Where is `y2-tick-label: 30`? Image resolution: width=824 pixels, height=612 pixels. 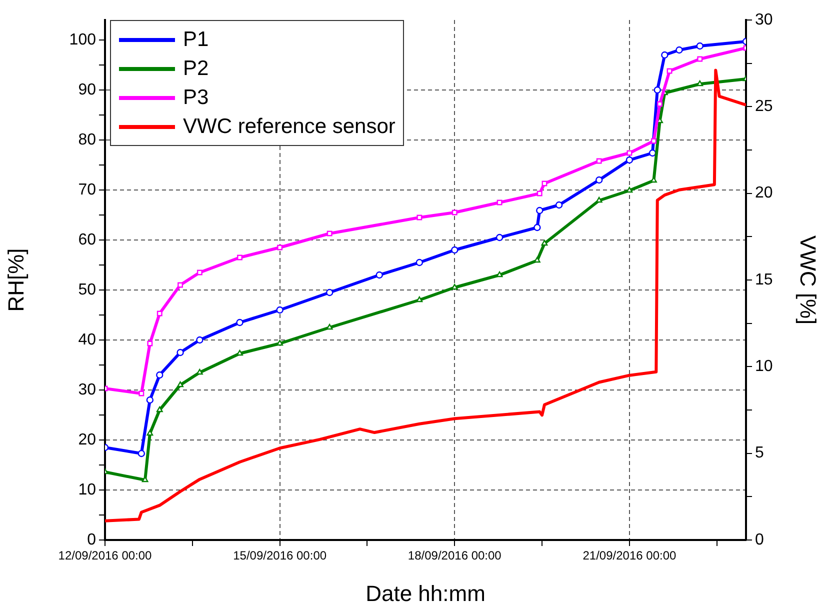 y2-tick-label: 30 is located at coordinates (764, 19).